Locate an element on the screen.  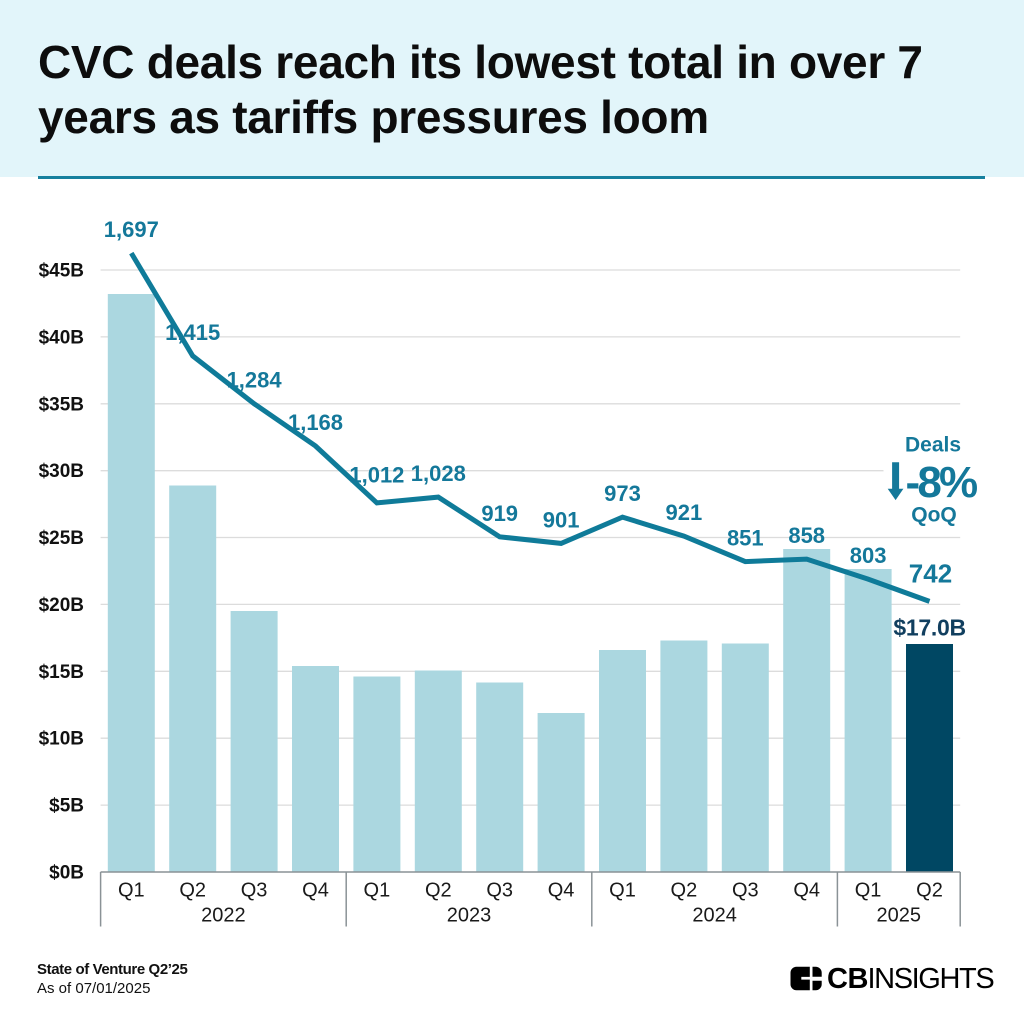
svg-text: $15B is located at coordinates (61, 672).